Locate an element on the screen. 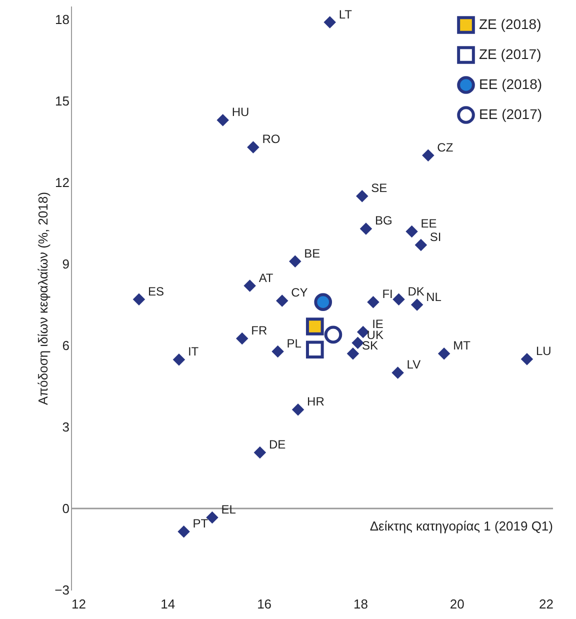 The image size is (576, 619). annotation: EE is located at coordinates (428, 223).